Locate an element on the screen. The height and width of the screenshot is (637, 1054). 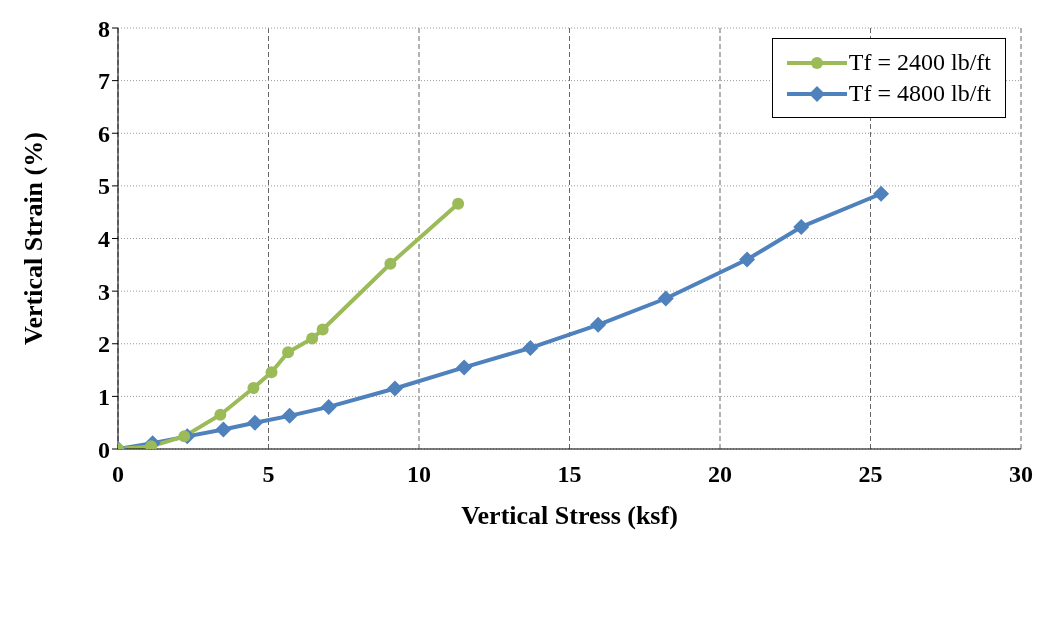
x-tick-label: 5 is located at coordinates (268, 474).